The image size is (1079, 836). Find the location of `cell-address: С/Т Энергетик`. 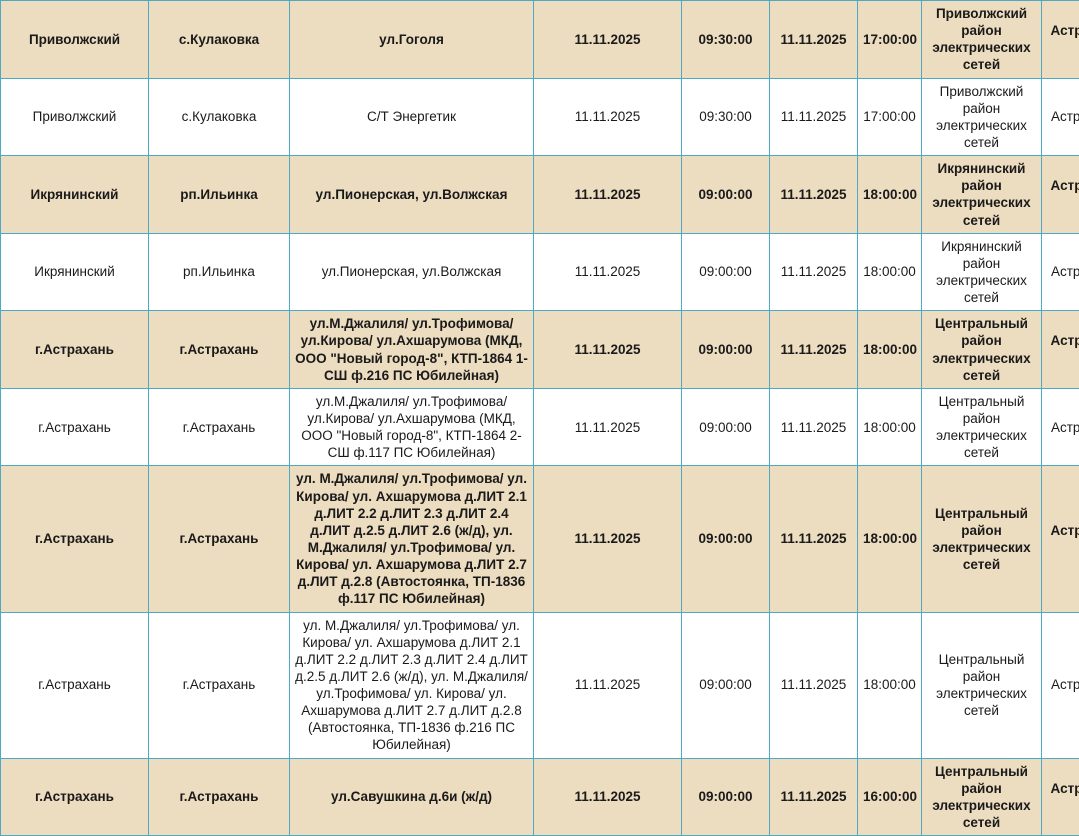

cell-address: С/Т Энергетик is located at coordinates (412, 117).